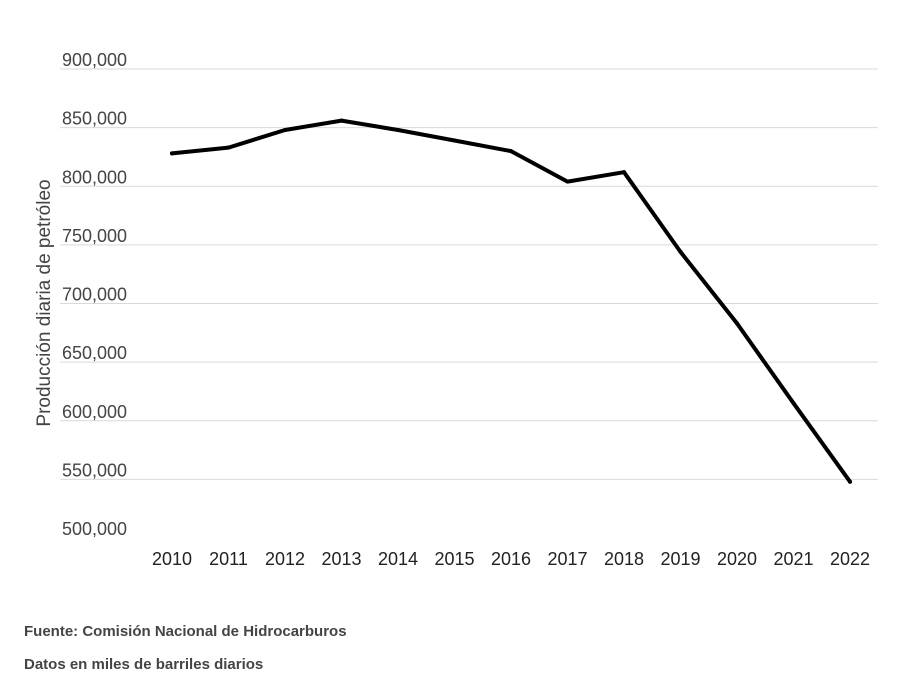  I want to click on y-tick-label: 850,000, so click(94, 119).